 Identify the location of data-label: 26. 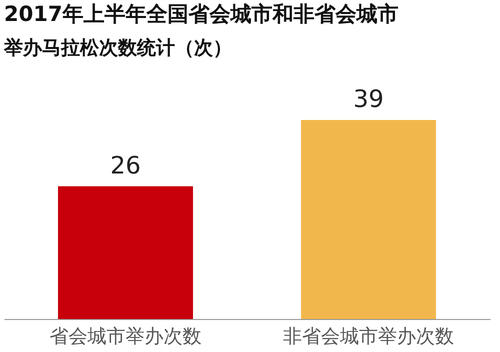
(125, 165).